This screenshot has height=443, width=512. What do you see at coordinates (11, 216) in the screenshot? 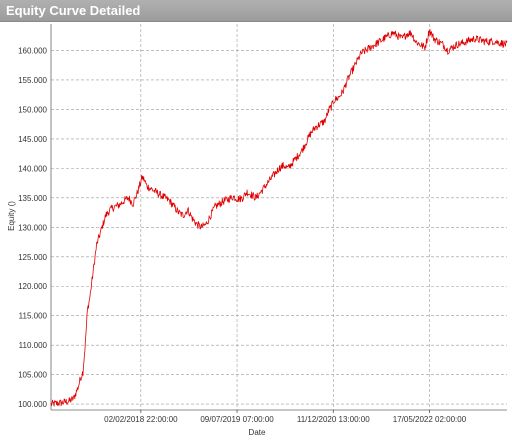
I see `y-axis-label: Equity ()` at bounding box center [11, 216].